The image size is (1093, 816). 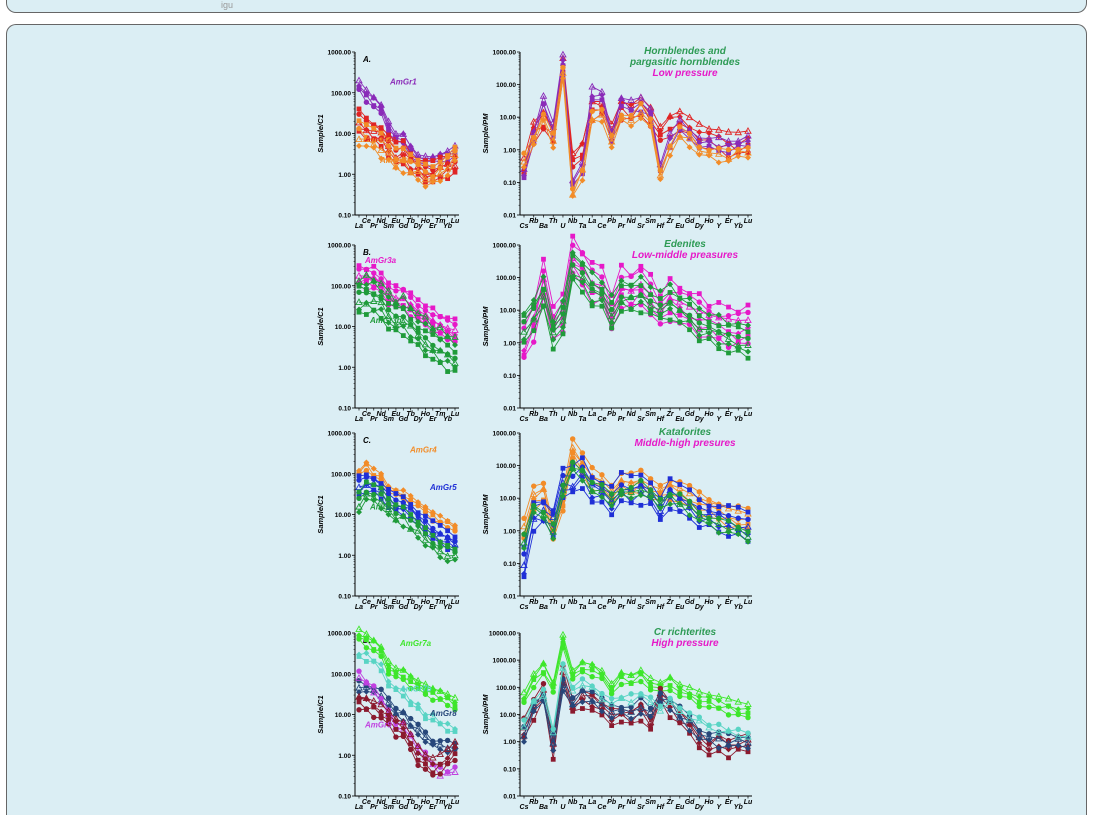 What do you see at coordinates (631, 221) in the screenshot?
I see `x-tick-label: Nd` at bounding box center [631, 221].